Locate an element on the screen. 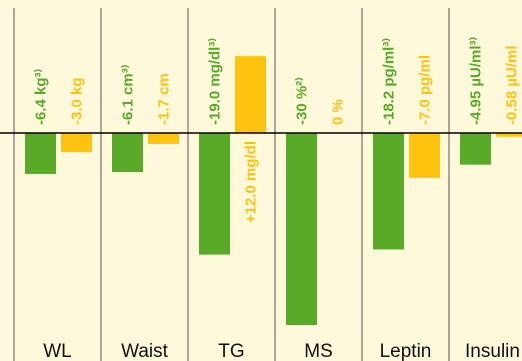 This screenshot has width=522, height=361. category-label: MS is located at coordinates (318, 351).